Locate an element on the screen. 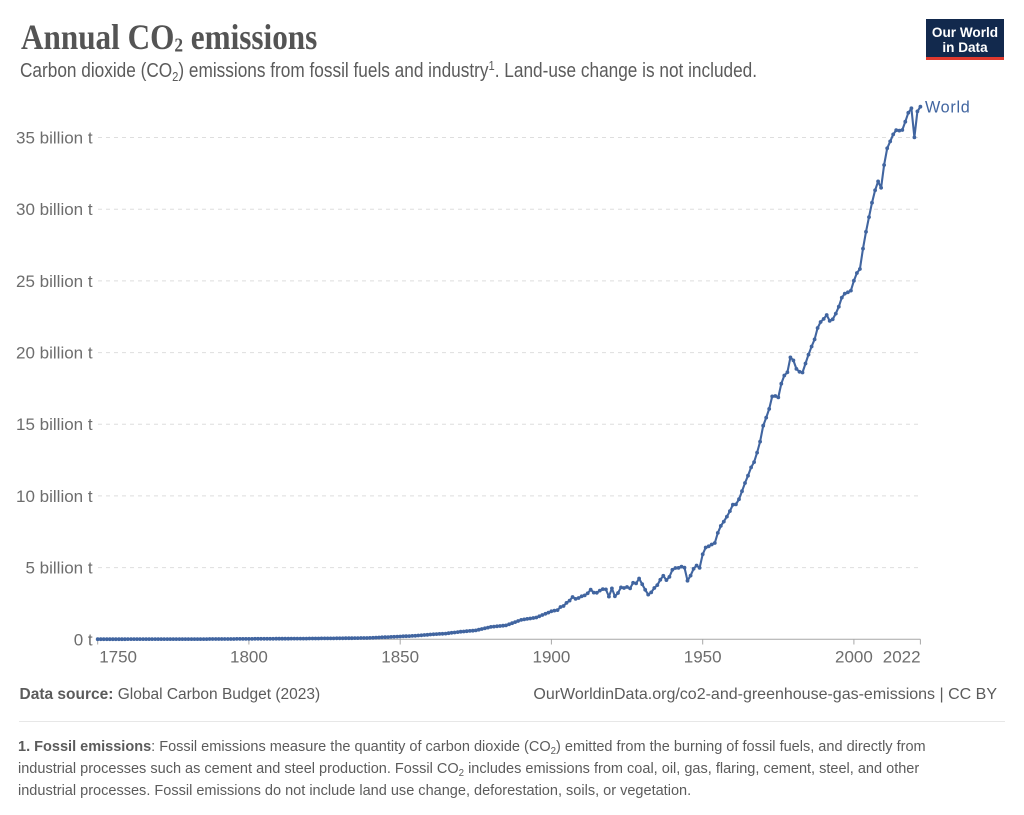 The width and height of the screenshot is (1024, 815). svg-text: 20 billion t is located at coordinates (54, 353).